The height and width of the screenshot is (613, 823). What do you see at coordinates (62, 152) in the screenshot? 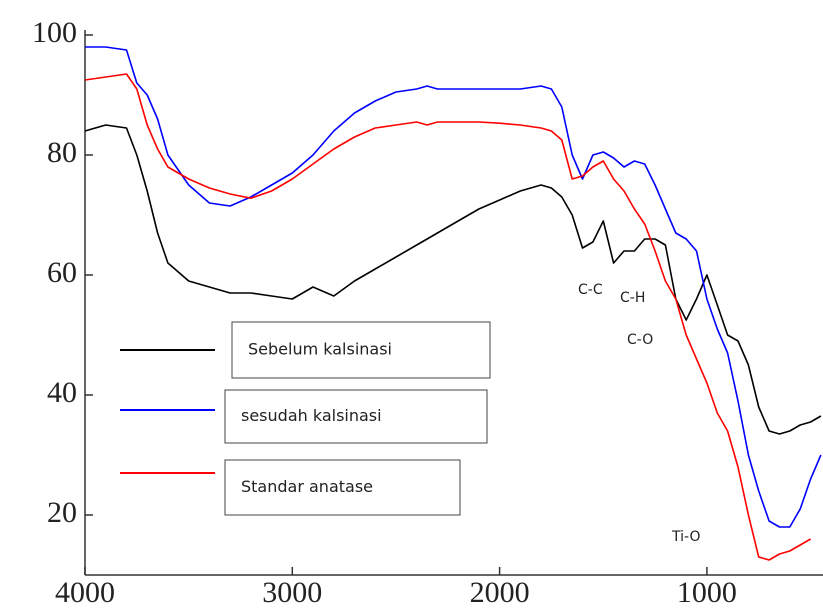
I see `y-tick-label: 80` at bounding box center [62, 152].